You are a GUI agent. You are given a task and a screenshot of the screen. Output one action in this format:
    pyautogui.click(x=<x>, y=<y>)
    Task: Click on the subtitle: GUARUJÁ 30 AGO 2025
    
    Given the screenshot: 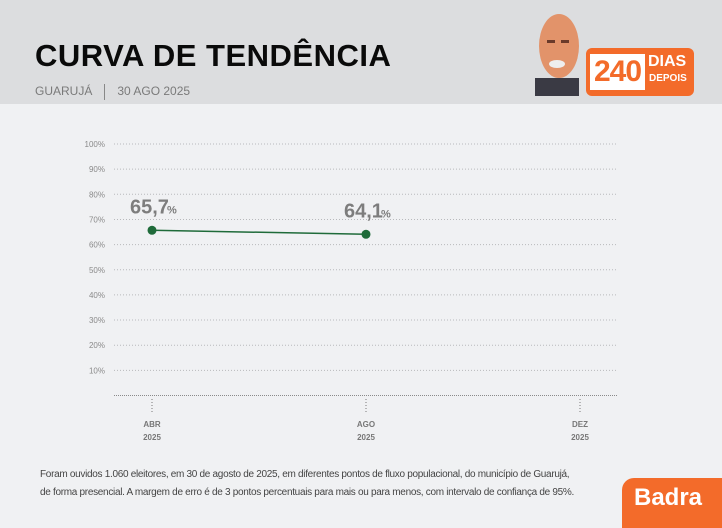 What is the action you would take?
    pyautogui.click(x=112, y=92)
    